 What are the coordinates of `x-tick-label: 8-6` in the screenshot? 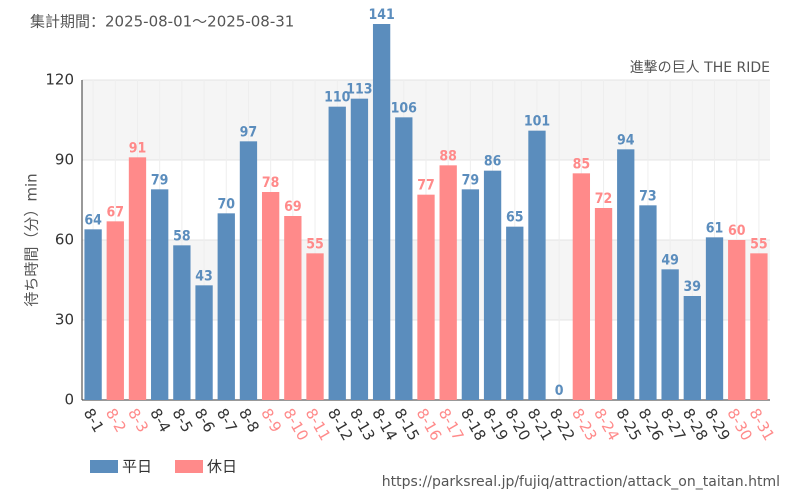 It's located at (205, 420).